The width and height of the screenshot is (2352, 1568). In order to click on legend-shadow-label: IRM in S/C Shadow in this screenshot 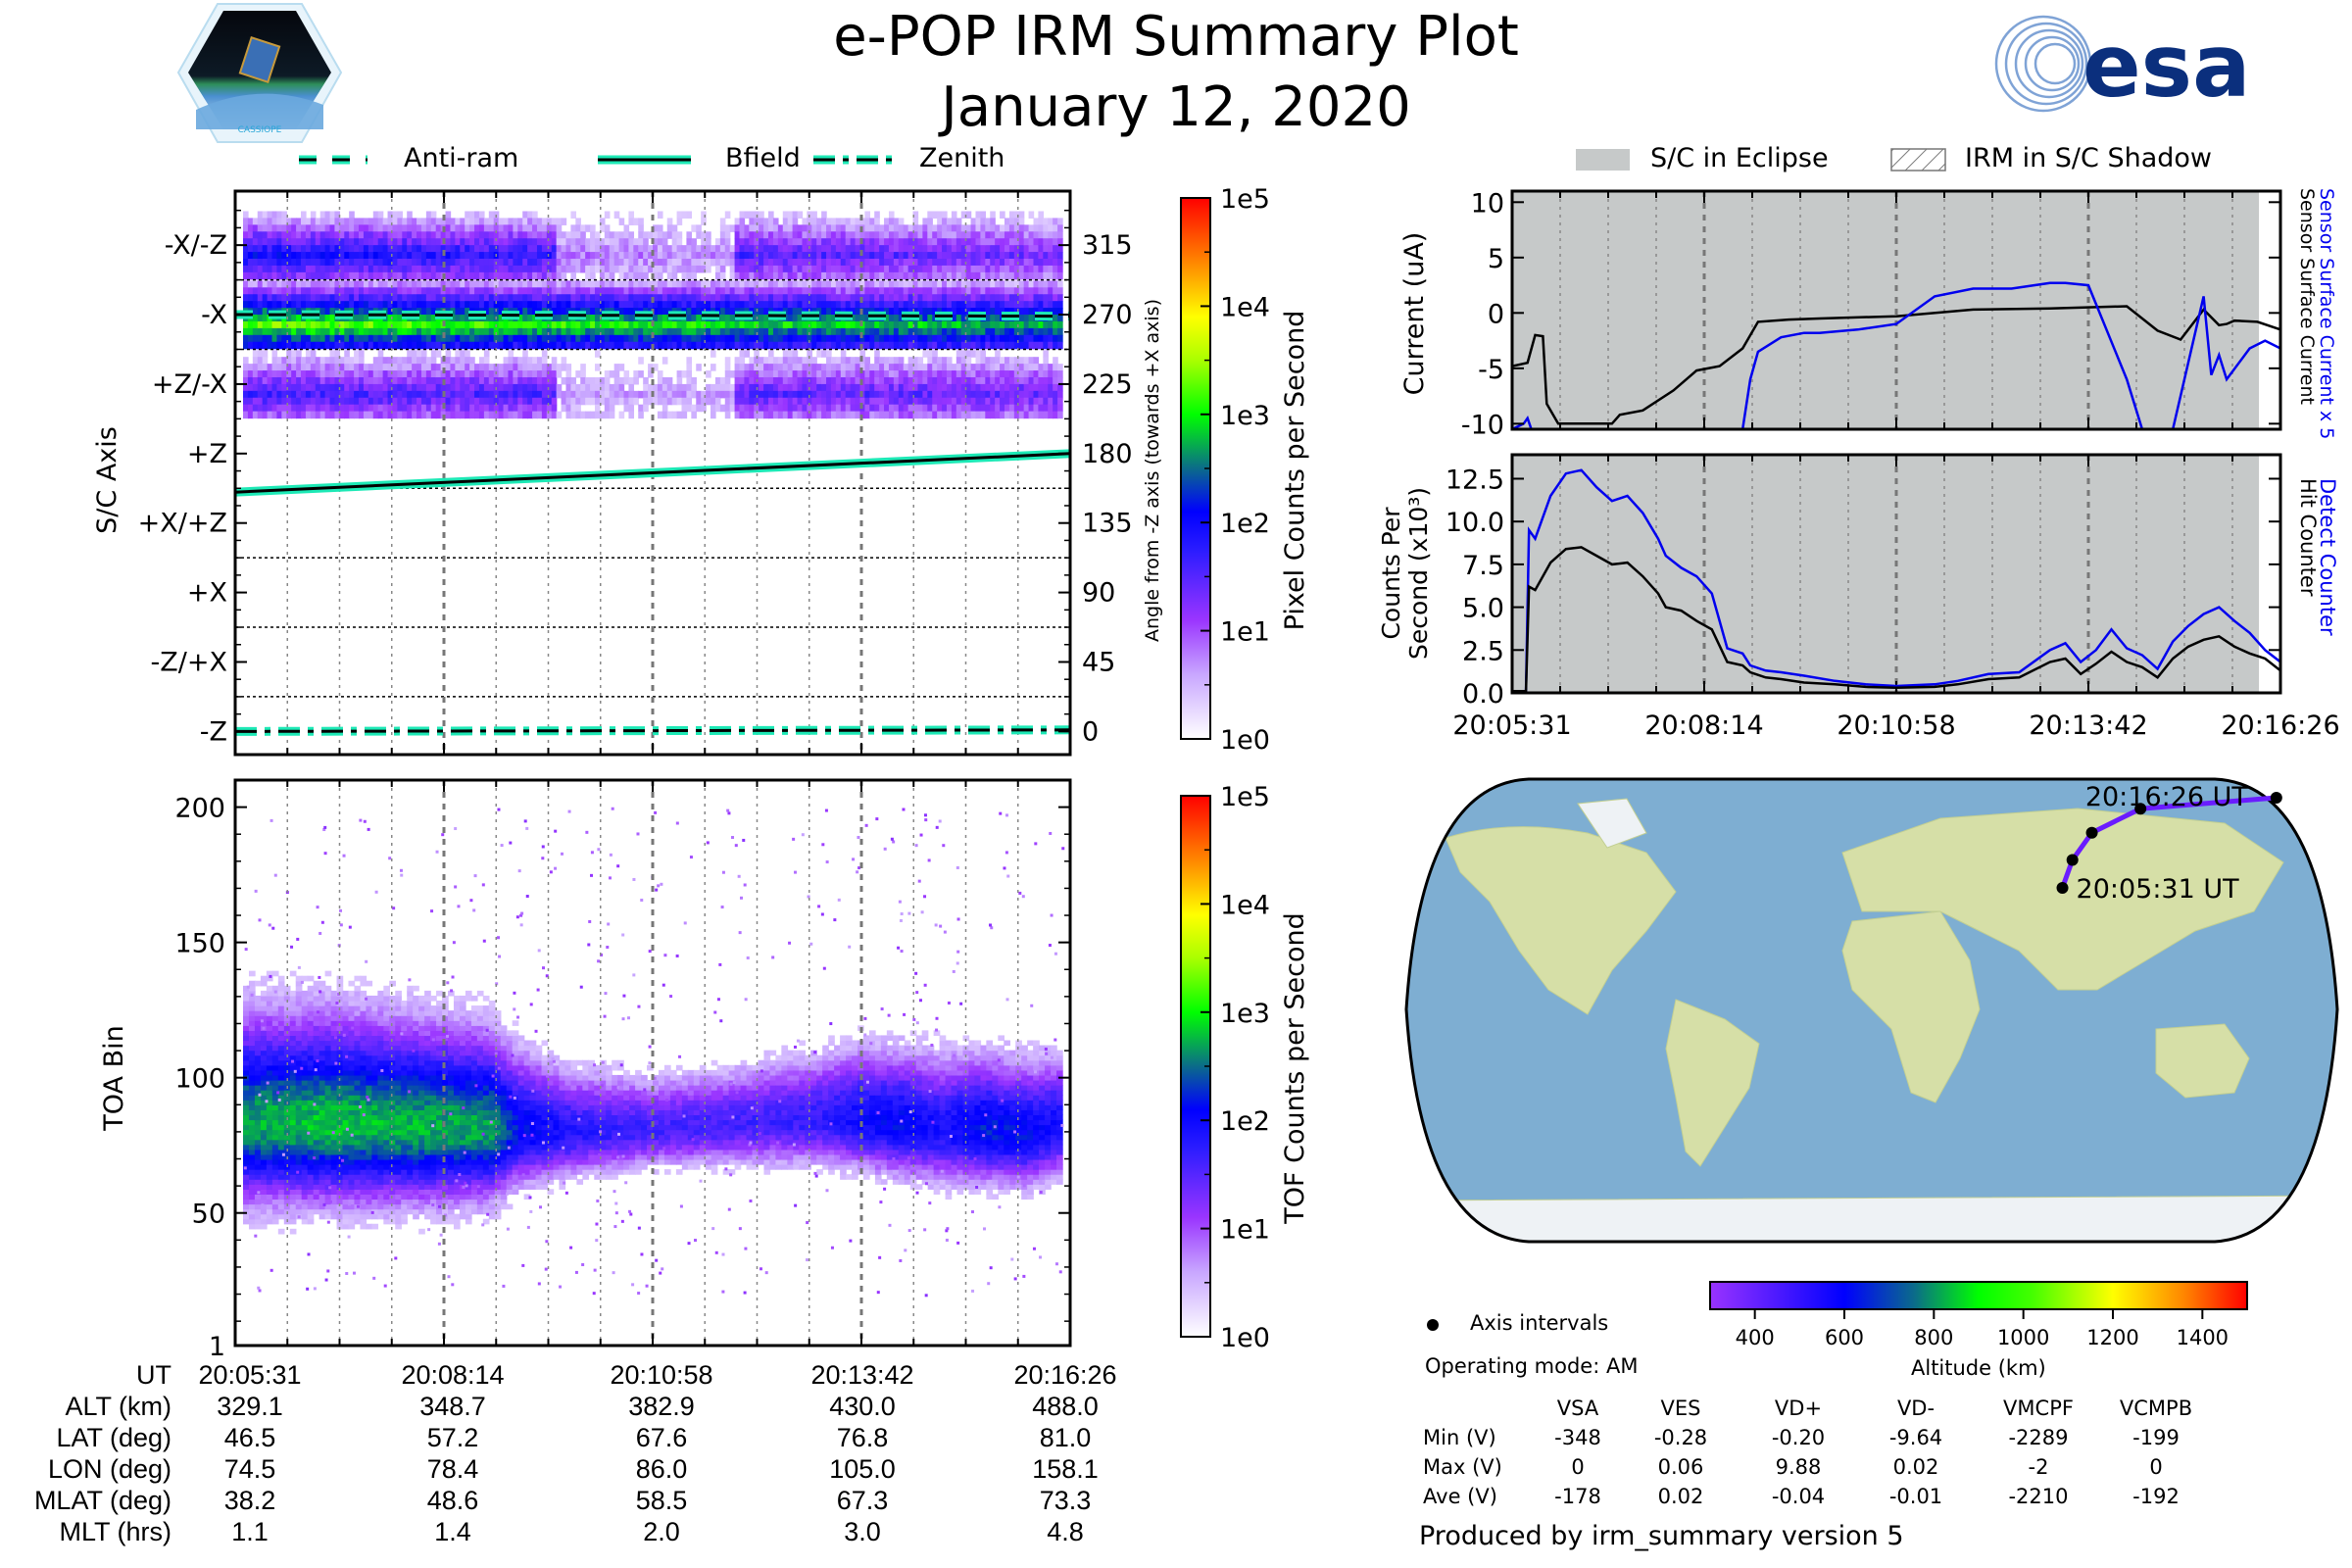, I will do `click(2089, 158)`.